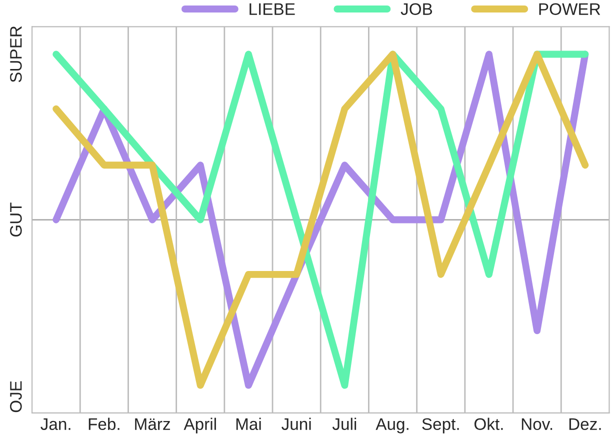  What do you see at coordinates (392, 426) in the screenshot?
I see `x-tick-label: Aug.` at bounding box center [392, 426].